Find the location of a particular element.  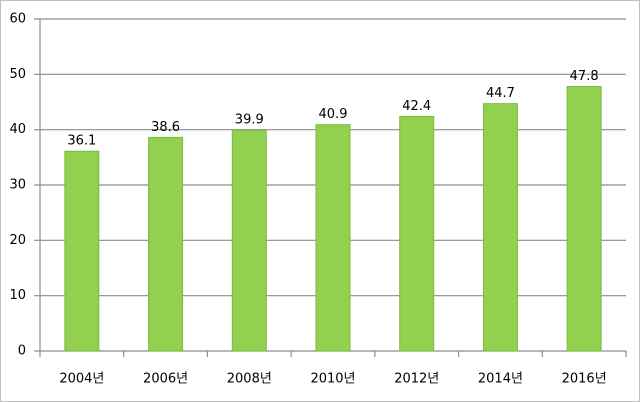

data-label: 36.1 is located at coordinates (81, 141).